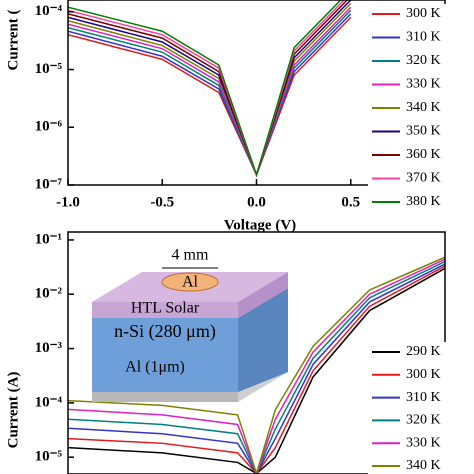  What do you see at coordinates (165, 397) in the screenshot?
I see `al-front` at bounding box center [165, 397].